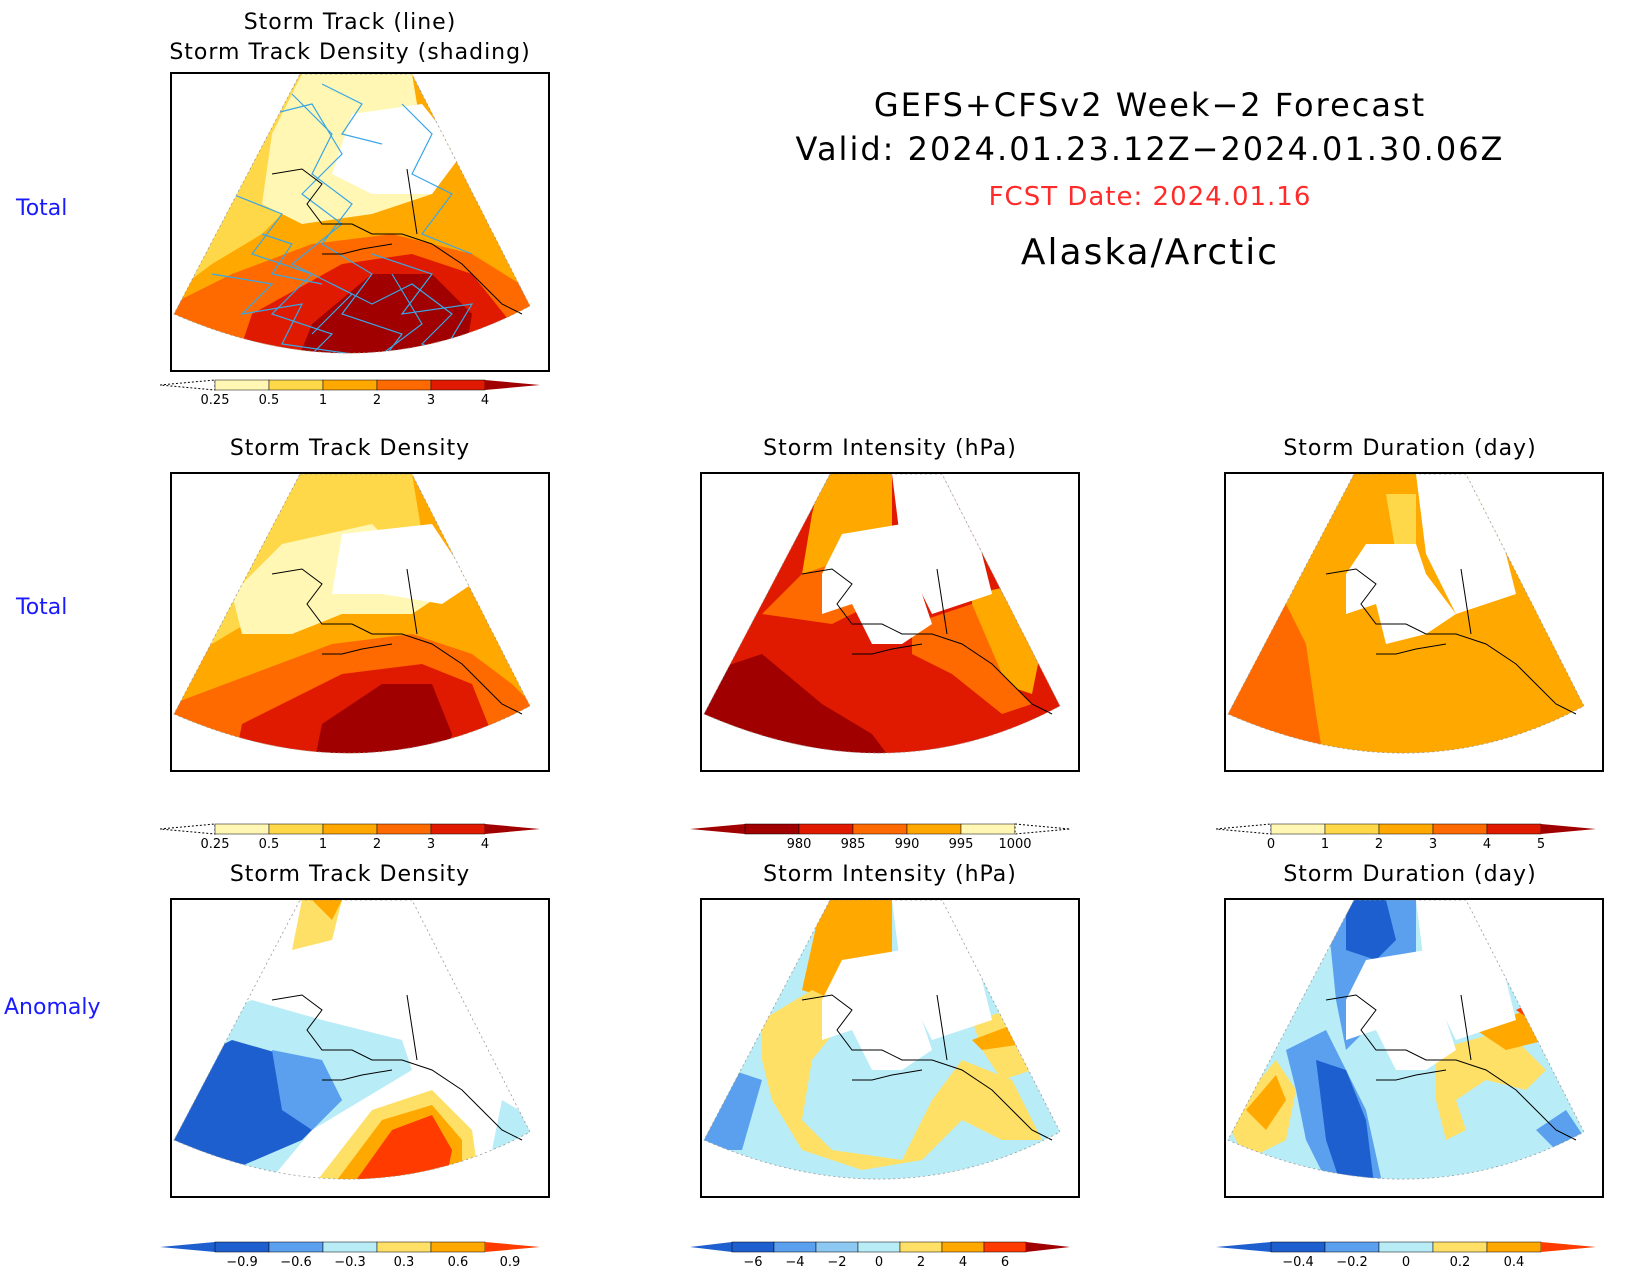 This screenshot has width=1650, height=1275. Describe the element at coordinates (890, 448) in the screenshot. I see `panel-title-intensity-total: Storm Intensity (hPa)` at that location.